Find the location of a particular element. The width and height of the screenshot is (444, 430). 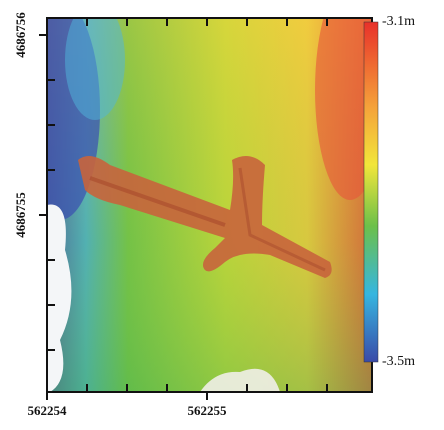

y-tick-label: 4686756 is located at coordinates (20, 35).